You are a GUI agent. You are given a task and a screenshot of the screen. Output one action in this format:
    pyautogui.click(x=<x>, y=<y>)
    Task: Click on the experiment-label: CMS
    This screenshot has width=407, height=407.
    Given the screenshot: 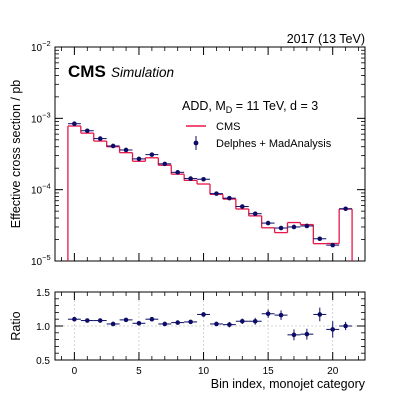 What is the action you would take?
    pyautogui.click(x=87, y=71)
    